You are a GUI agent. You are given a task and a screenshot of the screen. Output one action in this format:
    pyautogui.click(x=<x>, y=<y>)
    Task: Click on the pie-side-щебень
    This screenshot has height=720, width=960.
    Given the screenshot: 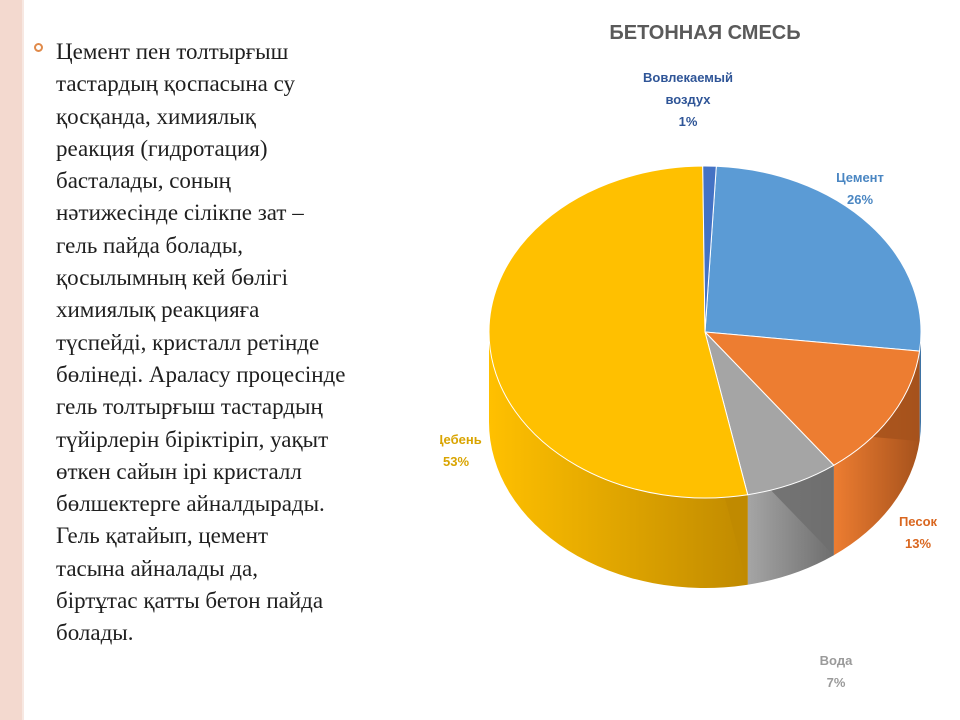 What is the action you would take?
    pyautogui.click(x=618, y=460)
    